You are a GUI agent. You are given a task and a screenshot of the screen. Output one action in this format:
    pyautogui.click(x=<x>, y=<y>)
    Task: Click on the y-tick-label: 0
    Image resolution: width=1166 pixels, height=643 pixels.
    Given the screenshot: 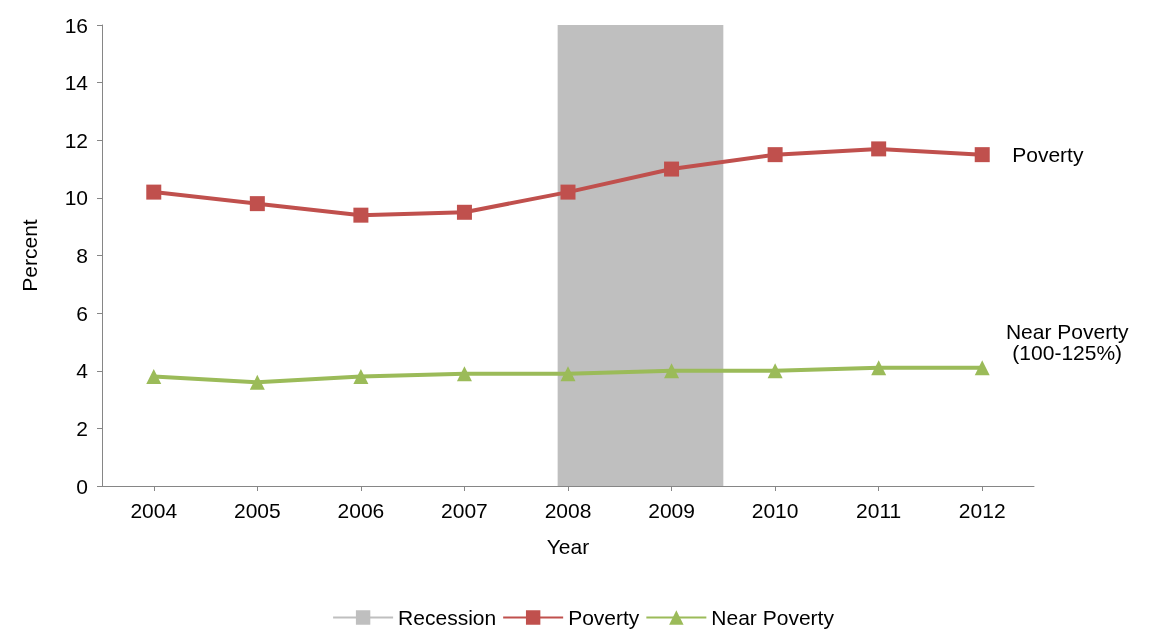 What is the action you would take?
    pyautogui.click(x=82, y=486)
    